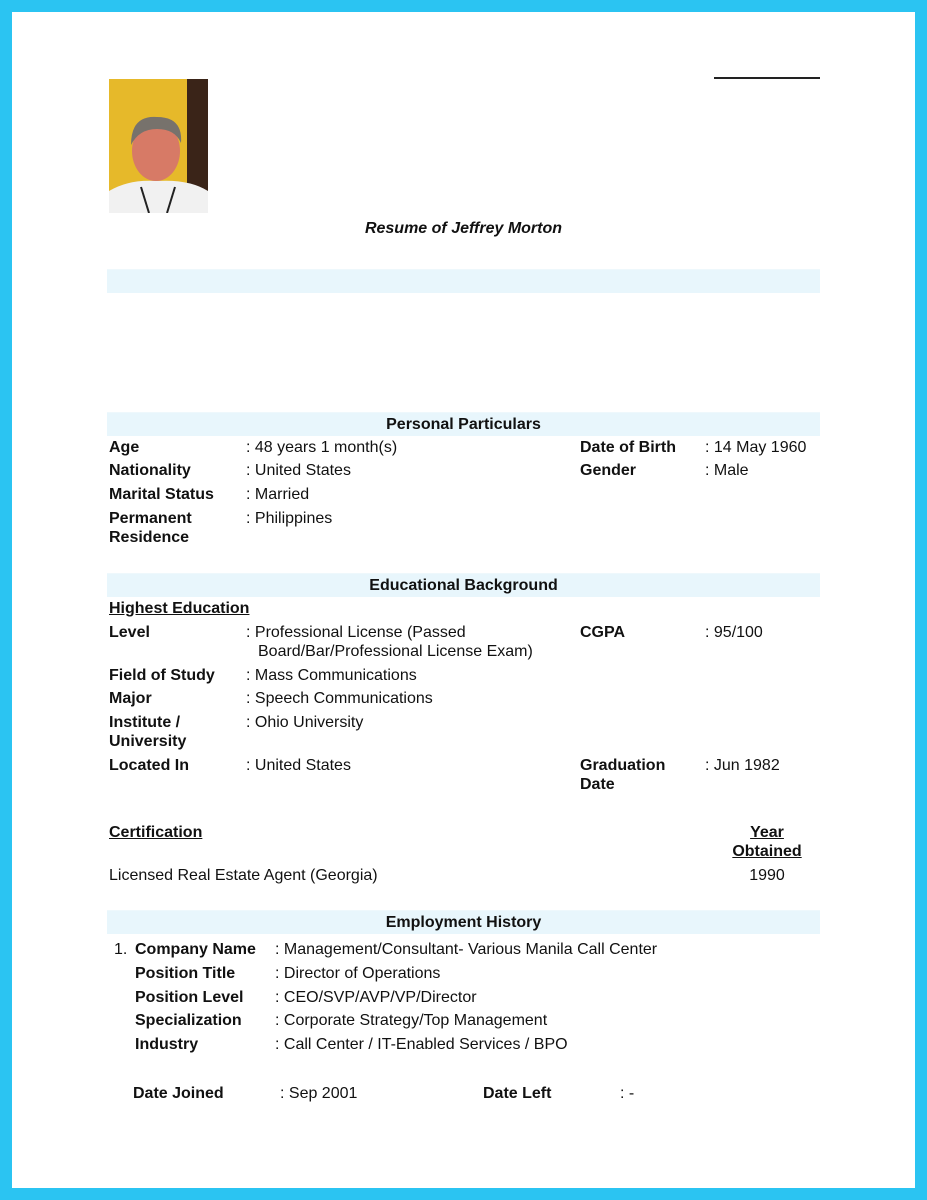 Image resolution: width=927 pixels, height=1200 pixels. I want to click on label: University, so click(148, 741).